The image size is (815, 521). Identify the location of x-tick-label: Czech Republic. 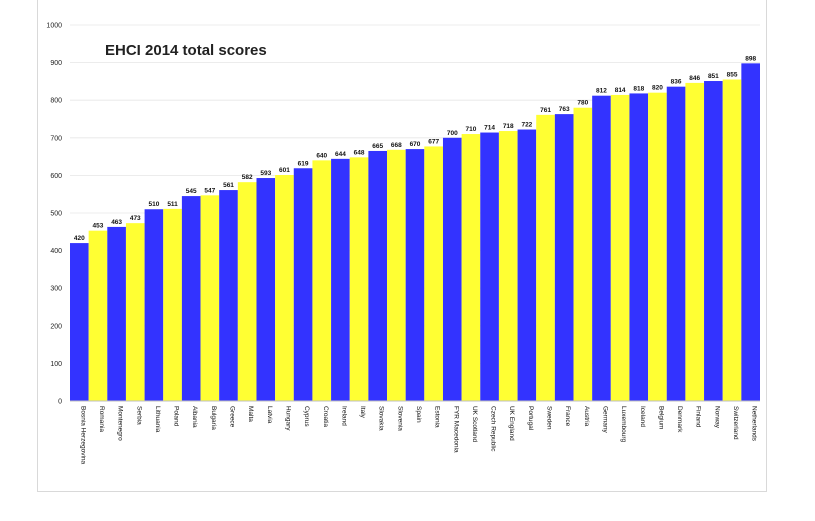
(493, 429).